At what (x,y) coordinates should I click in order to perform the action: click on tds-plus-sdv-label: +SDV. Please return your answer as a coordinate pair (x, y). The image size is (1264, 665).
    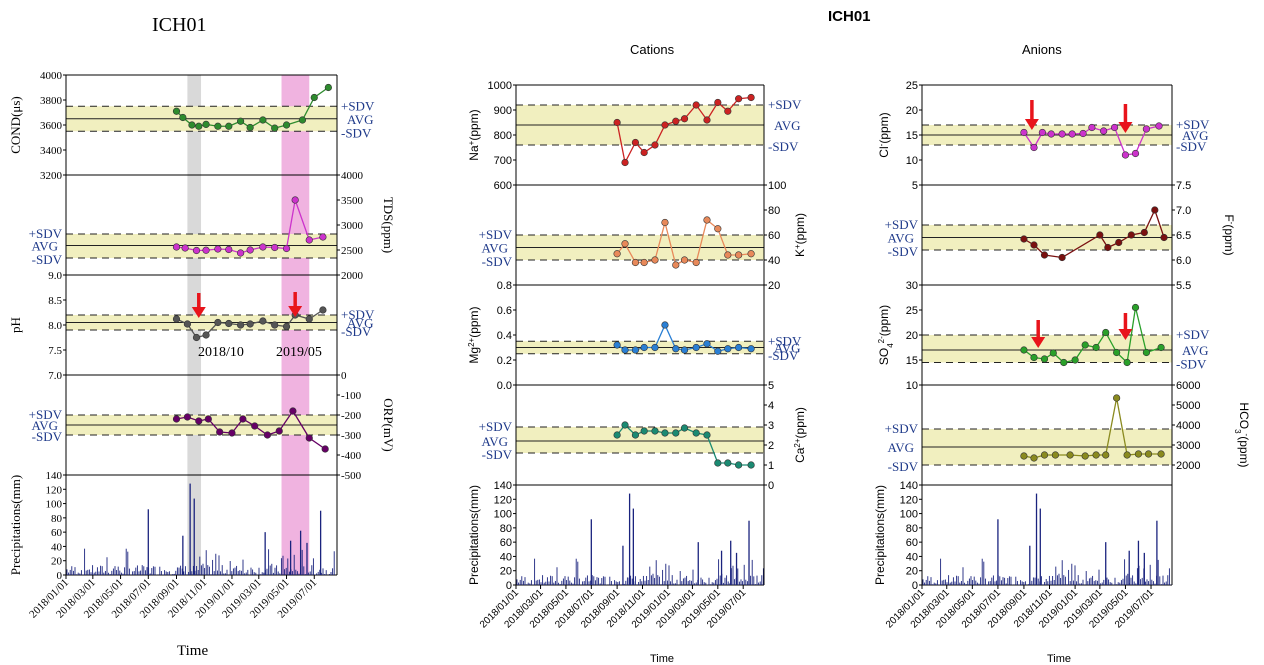
    Looking at the image, I should click on (46, 233).